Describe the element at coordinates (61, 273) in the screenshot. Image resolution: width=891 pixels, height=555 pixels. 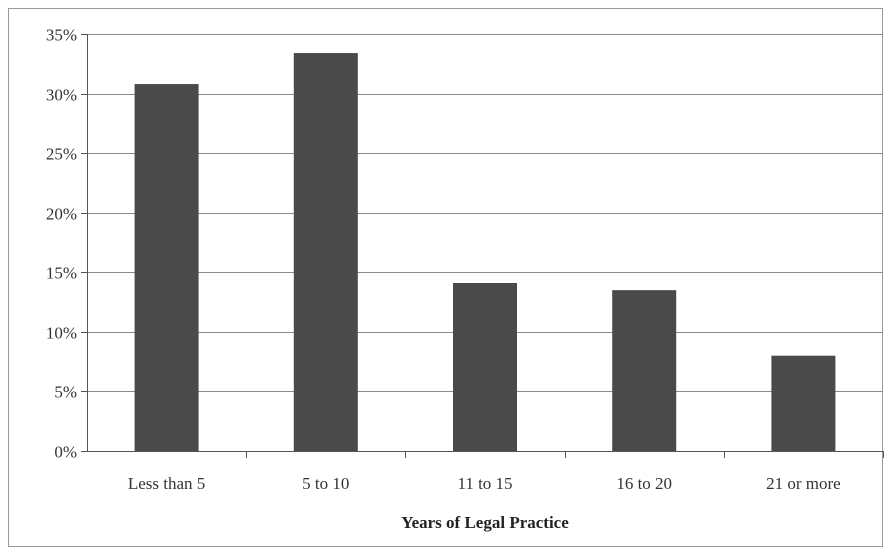
I see `y-tick-label: 15%` at that location.